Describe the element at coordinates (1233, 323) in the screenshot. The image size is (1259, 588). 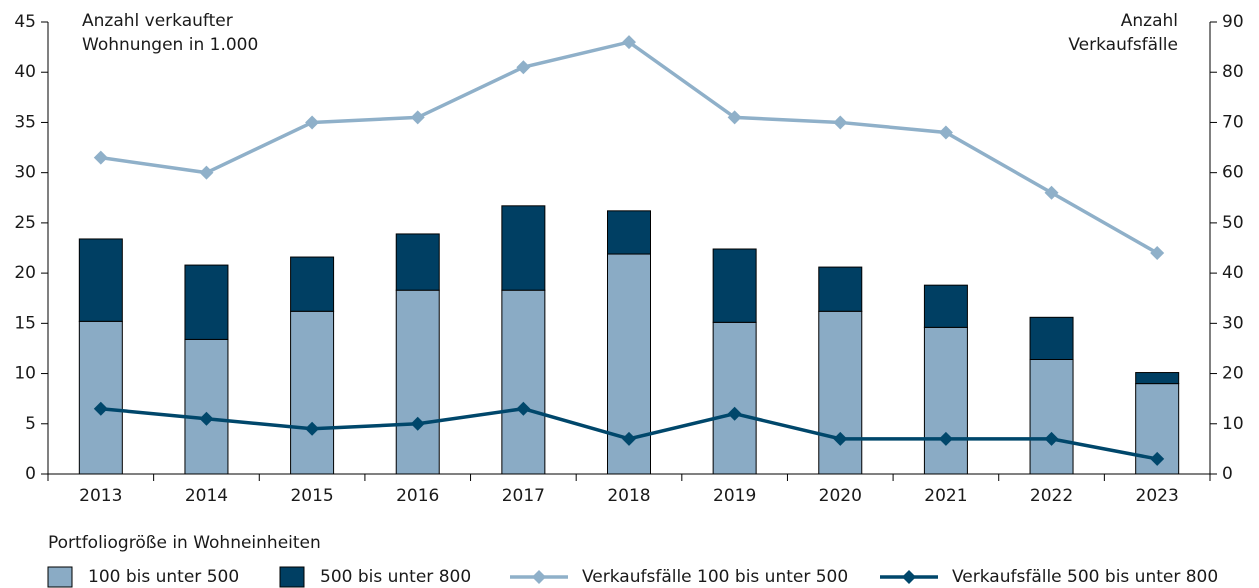
I see `y2-tick-label: 30` at that location.